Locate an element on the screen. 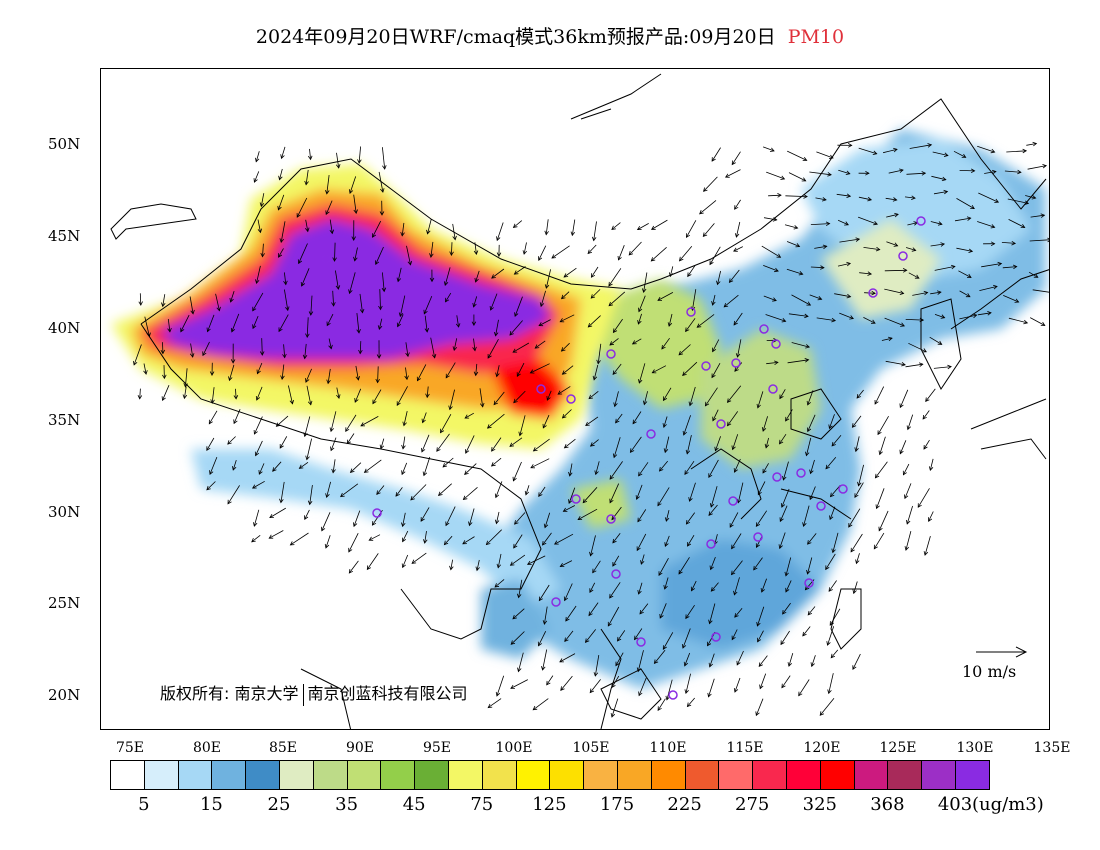 The width and height of the screenshot is (1100, 850). colorbar-label: 15 is located at coordinates (211, 804).